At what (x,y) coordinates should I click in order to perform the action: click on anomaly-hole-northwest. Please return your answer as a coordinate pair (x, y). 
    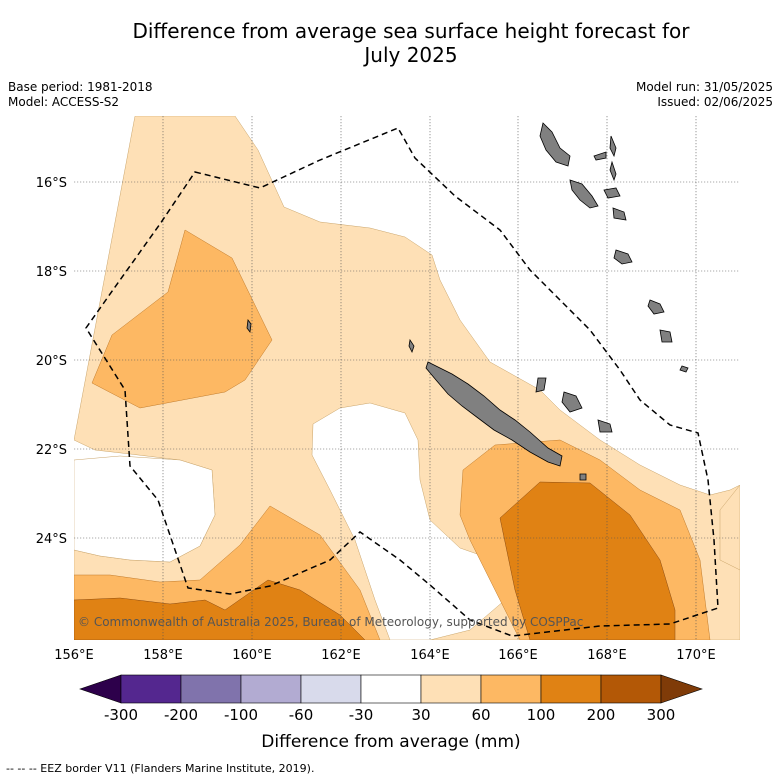
    Looking at the image, I should click on (104, 206).